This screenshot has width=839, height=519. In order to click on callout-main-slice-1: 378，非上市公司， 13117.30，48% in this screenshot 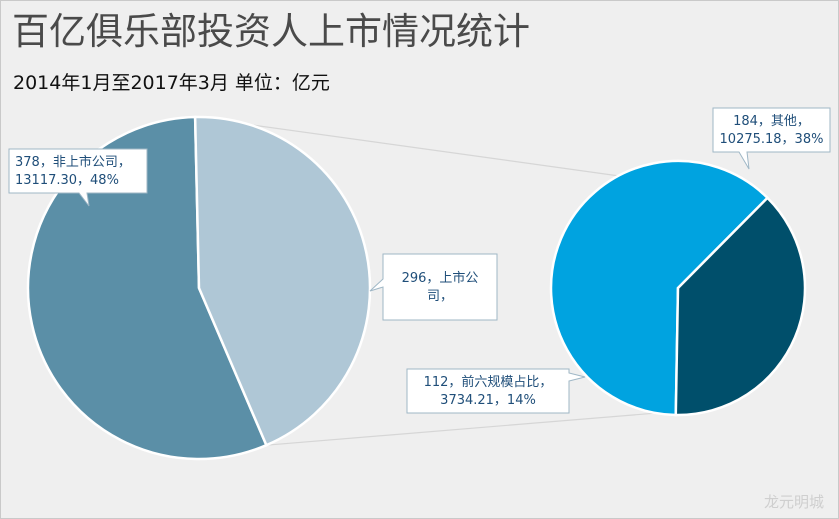, I will do `click(78, 177)`.